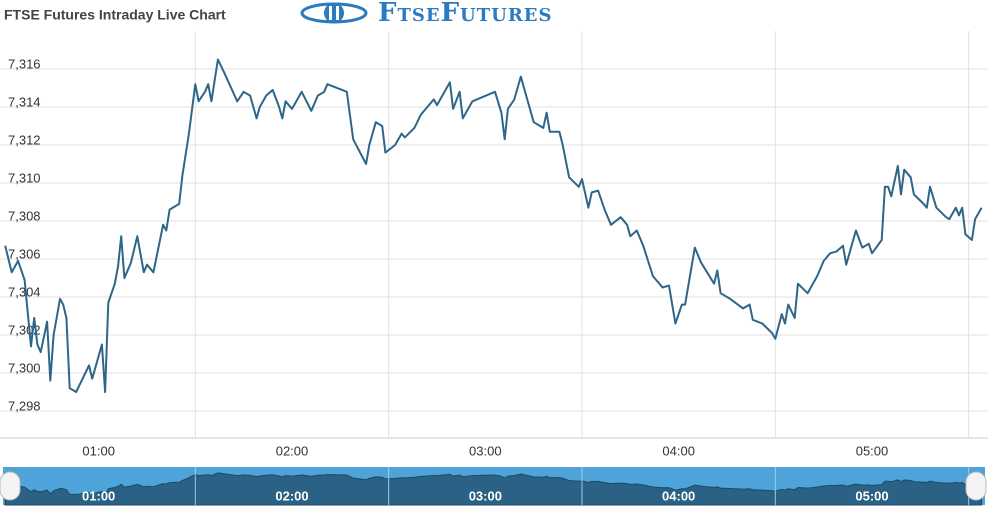 The image size is (1000, 532). Describe the element at coordinates (291, 495) in the screenshot. I see `navigator-label: 02:00` at that location.